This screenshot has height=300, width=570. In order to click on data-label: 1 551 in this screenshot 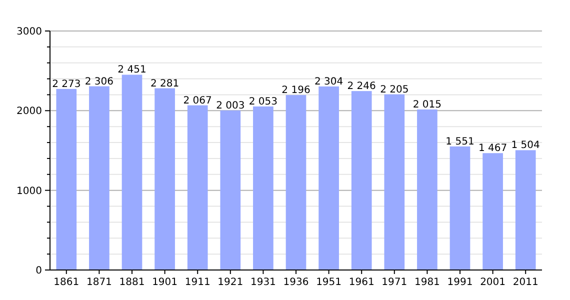, I will do `click(460, 142)`.